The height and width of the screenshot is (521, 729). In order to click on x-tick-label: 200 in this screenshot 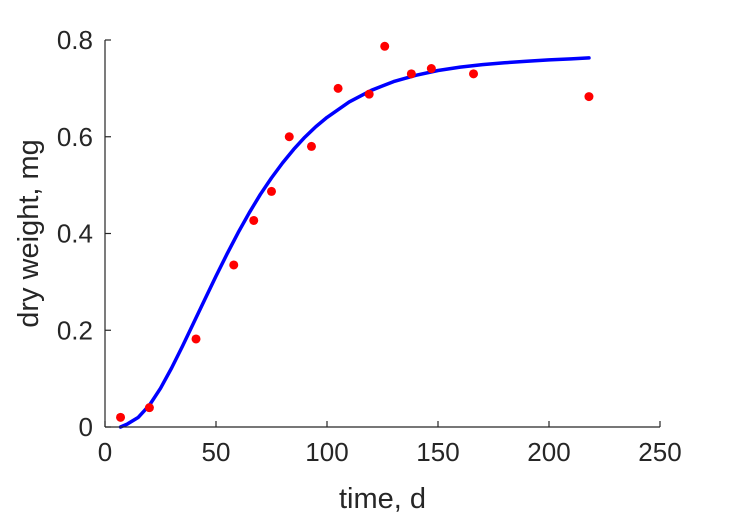, I will do `click(548, 452)`.